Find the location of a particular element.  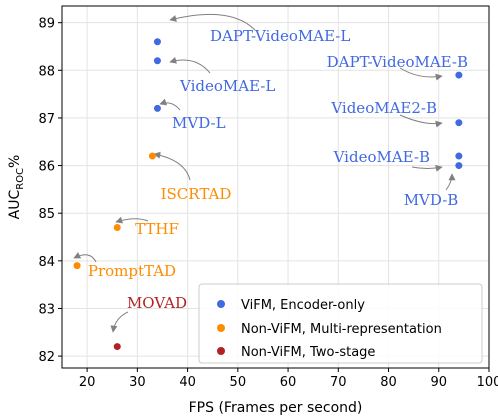

legend-marker-vifm is located at coordinates (221, 304).